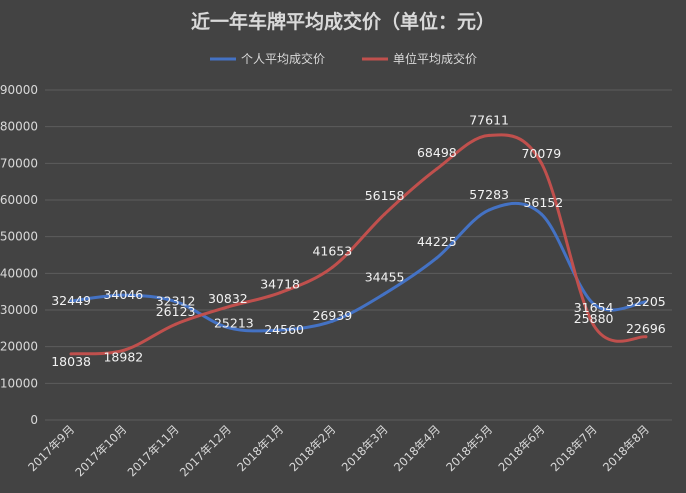 This screenshot has width=686, height=493. I want to click on legend-label-personal: 个人平均成交价, so click(283, 58).